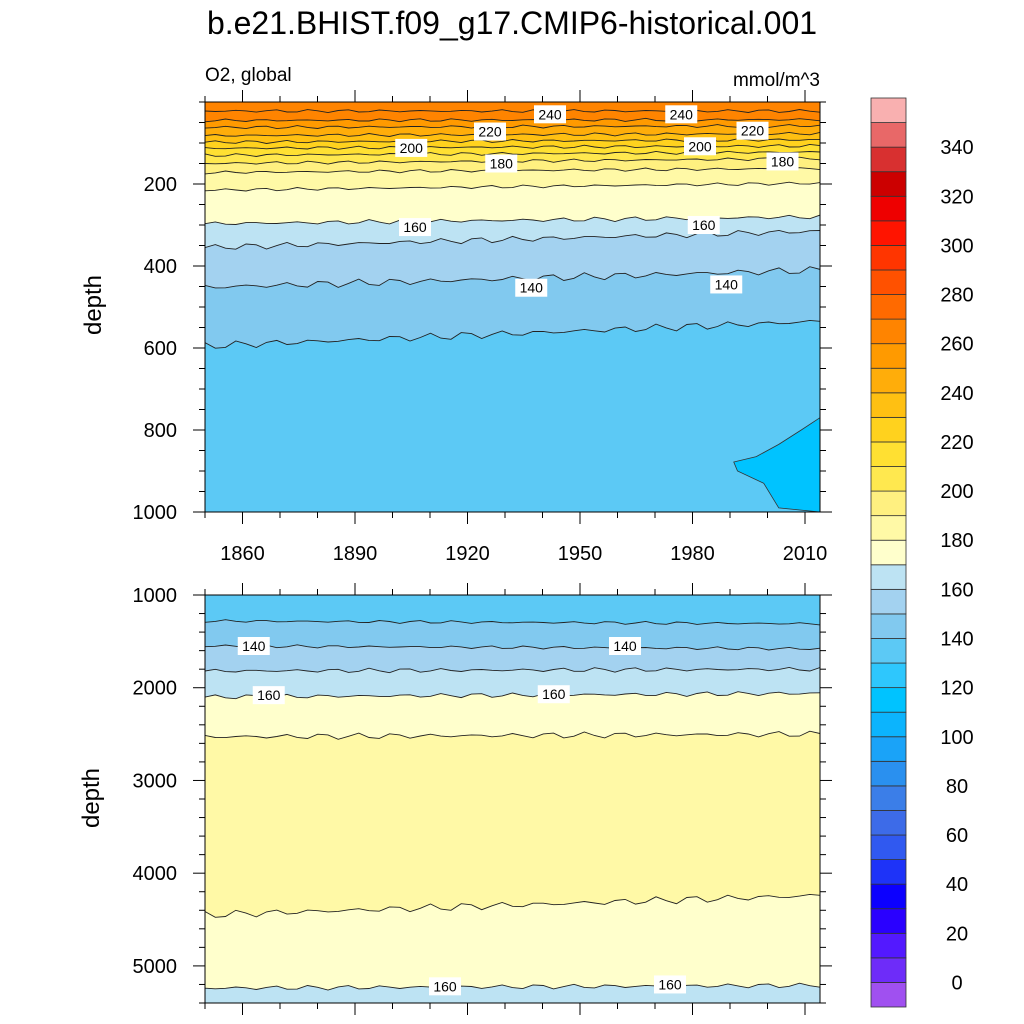 The width and height of the screenshot is (1024, 1024). Describe the element at coordinates (956, 246) in the screenshot. I see `colorbar-tick-label: 300` at that location.